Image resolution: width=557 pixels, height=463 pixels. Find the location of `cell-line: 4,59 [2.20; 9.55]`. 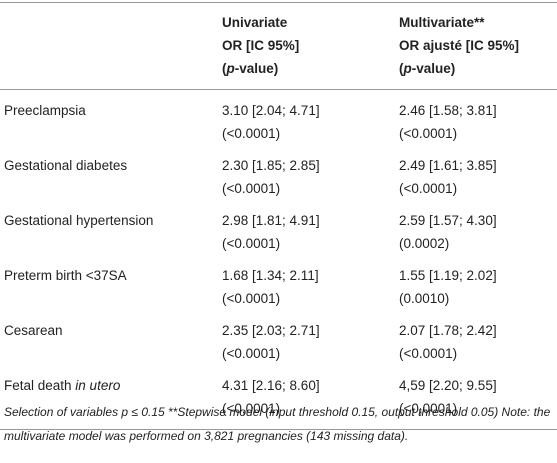

cell-line: 4,59 [2.20; 9.55] is located at coordinates (448, 385).